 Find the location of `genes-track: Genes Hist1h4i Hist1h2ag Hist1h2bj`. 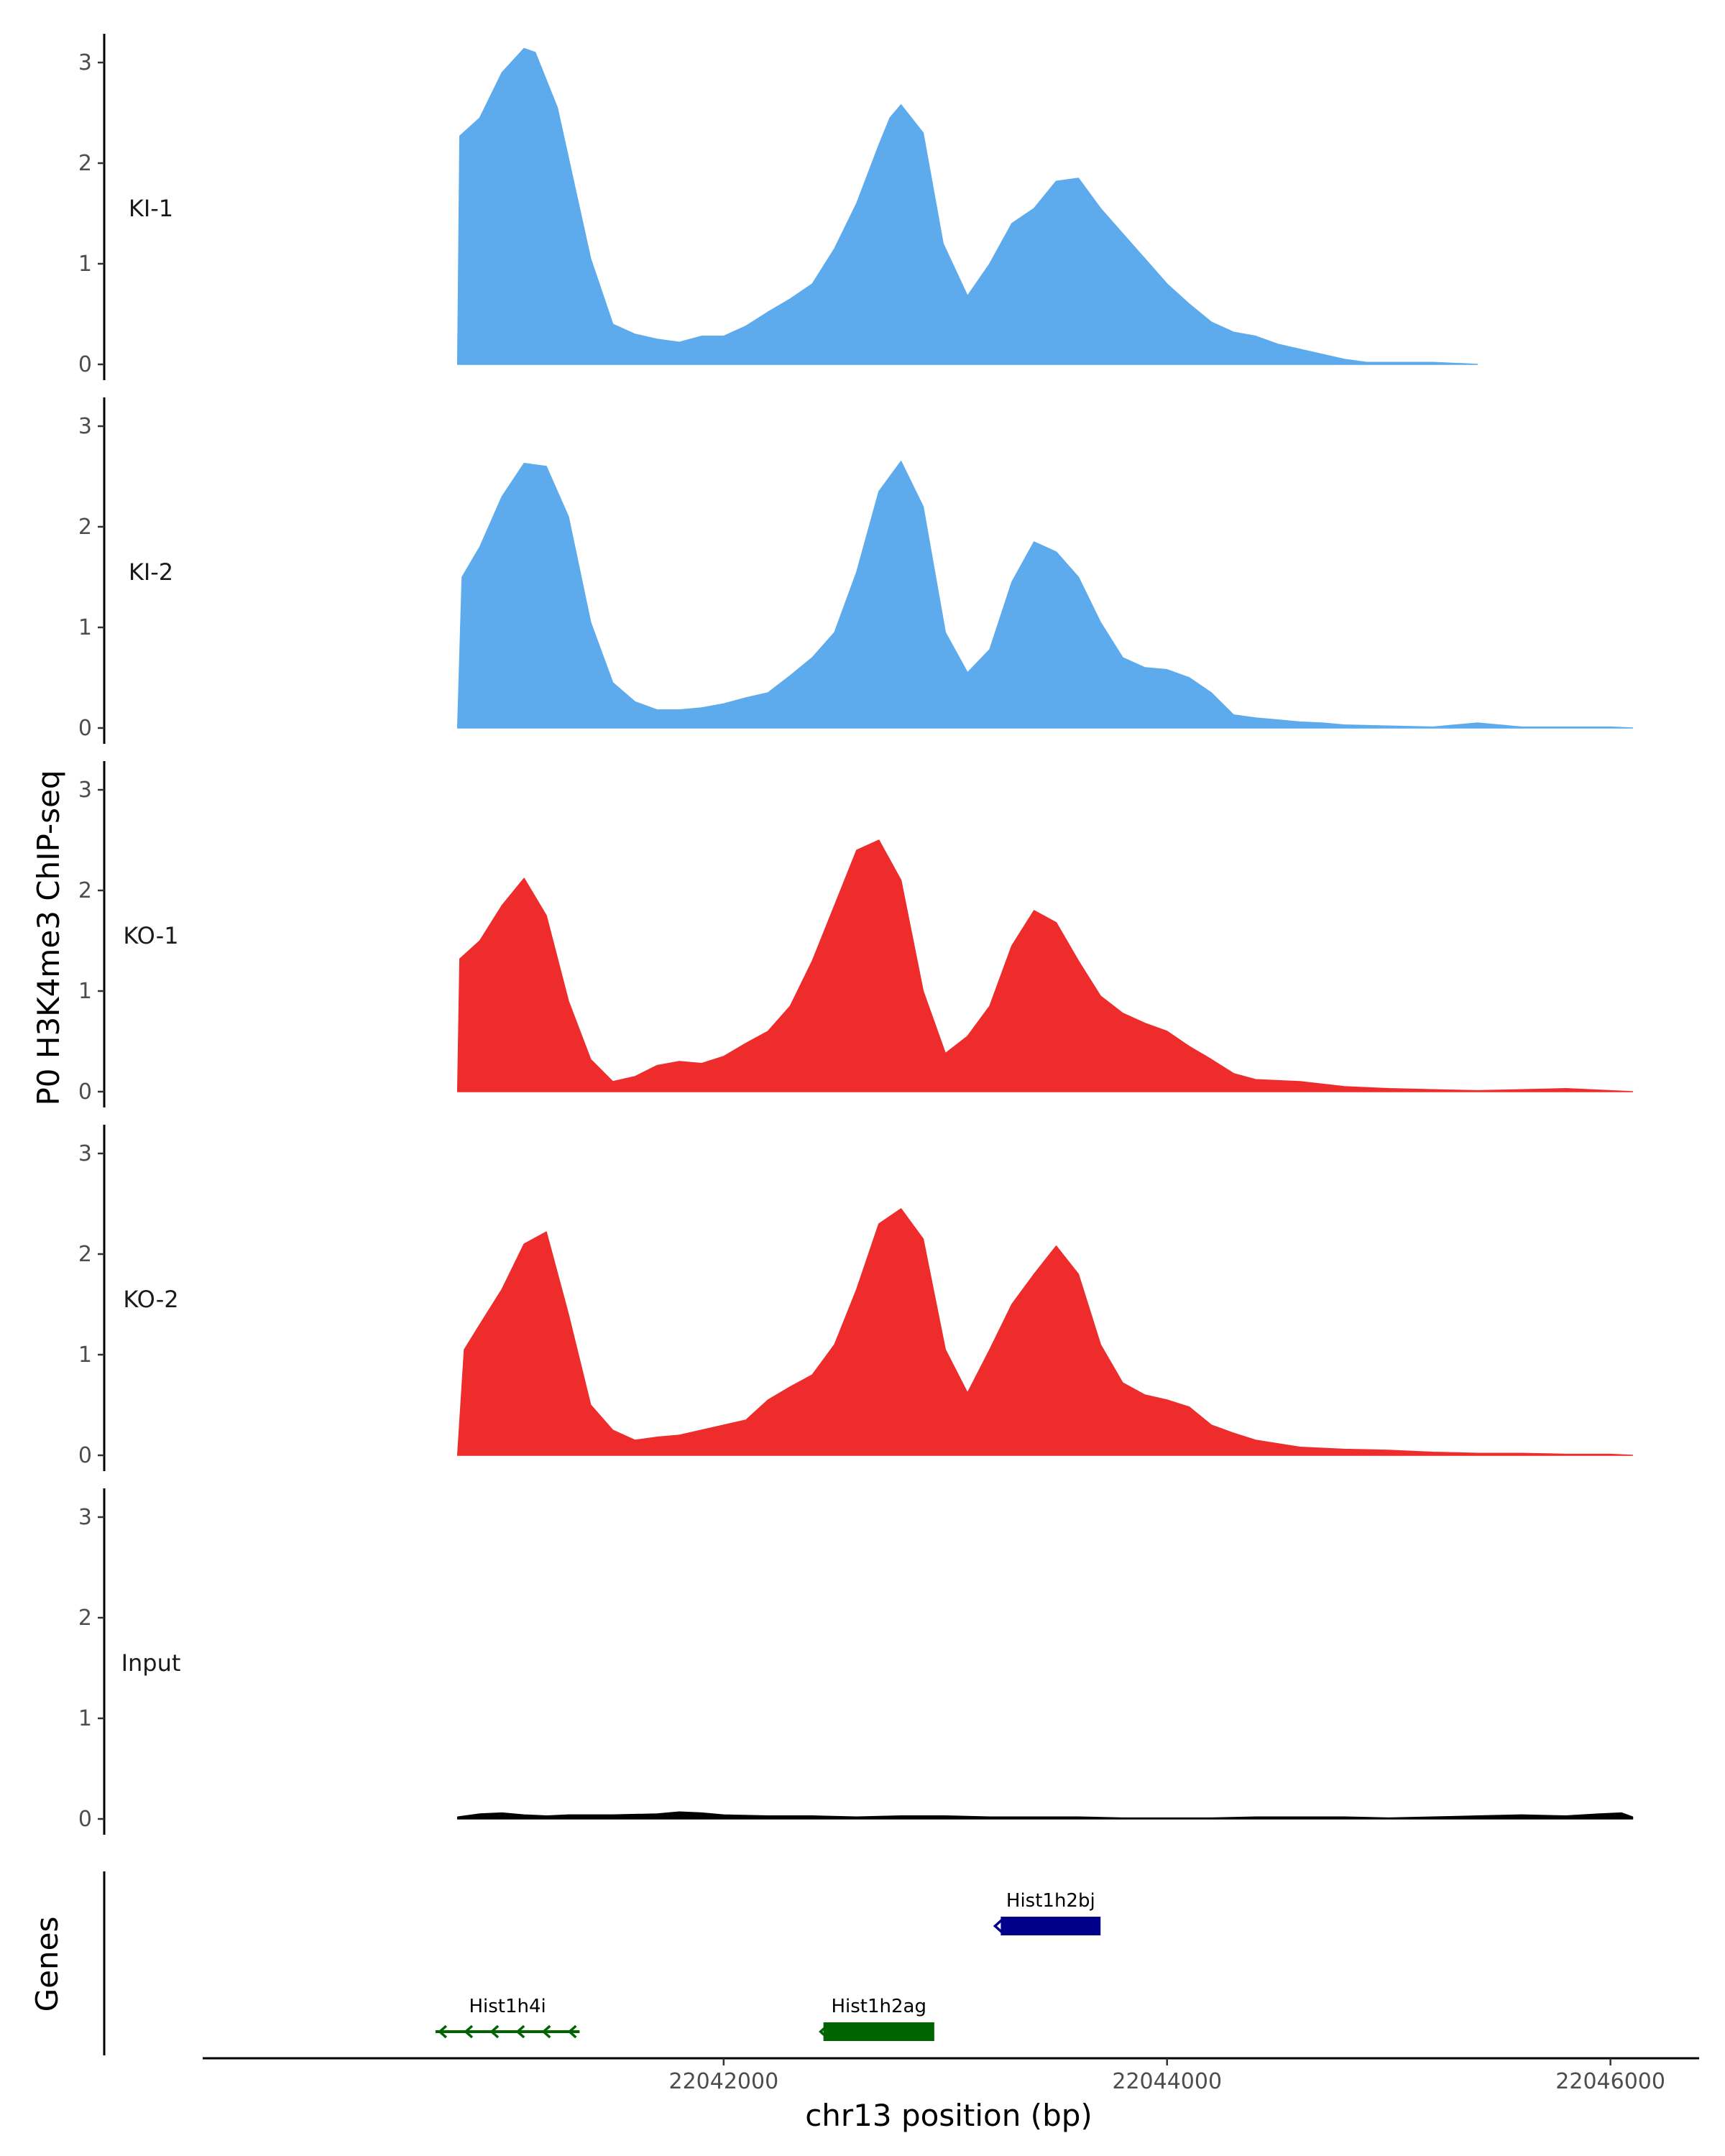

genes-track: Genes Hist1h4i Hist1h2ag Hist1h2bj is located at coordinates (565, 1963).